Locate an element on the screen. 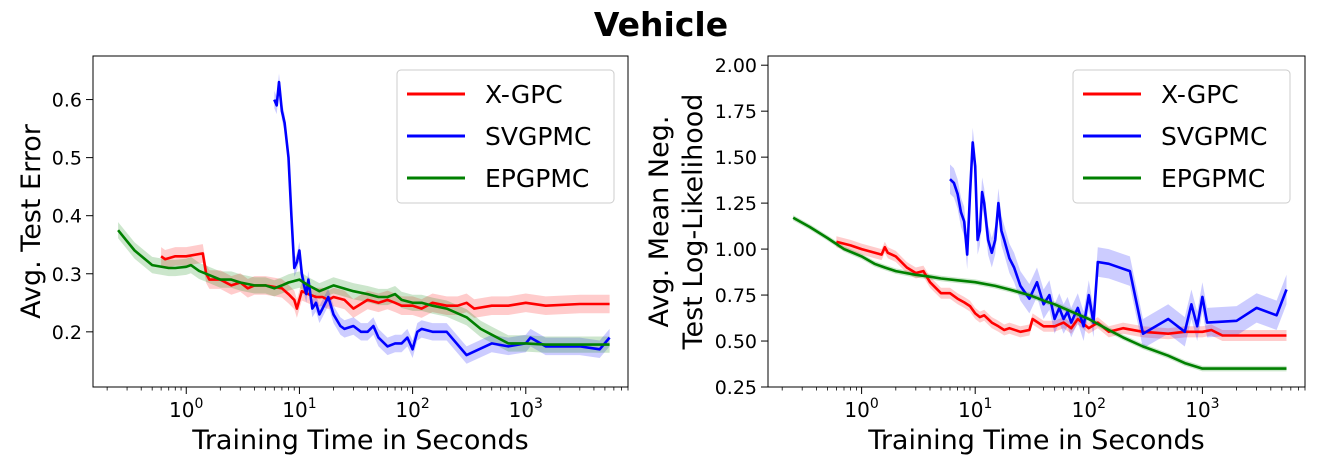 Image resolution: width=1323 pixels, height=470 pixels. y-tick-label: 1.75 is located at coordinates (736, 112).